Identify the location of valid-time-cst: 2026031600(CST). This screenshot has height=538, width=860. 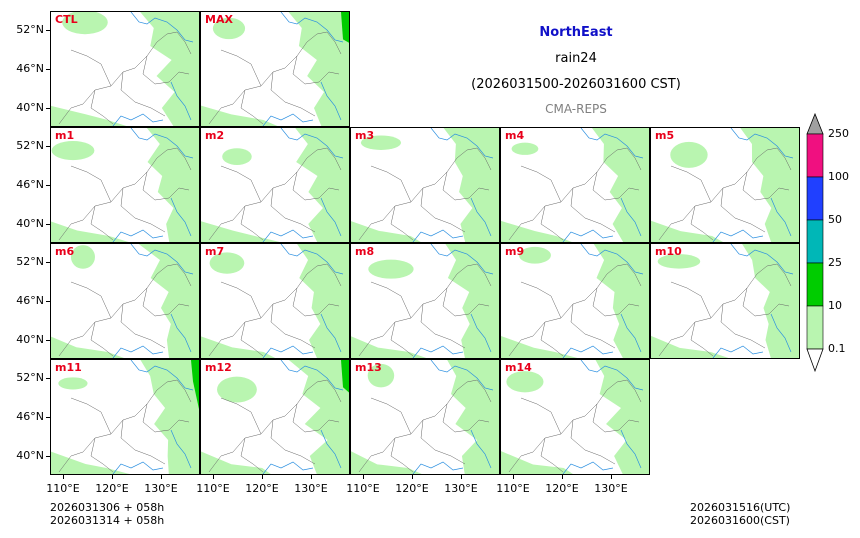
(740, 520).